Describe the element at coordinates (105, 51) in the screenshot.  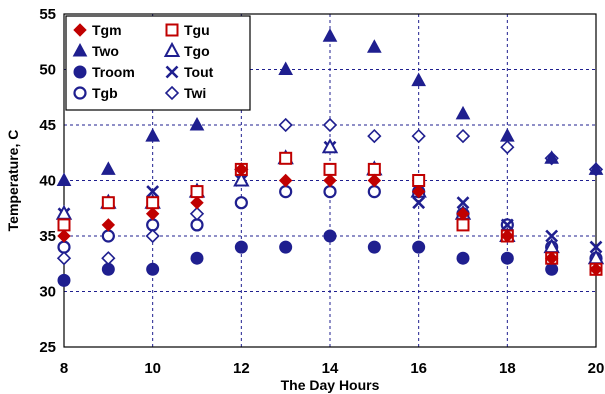
I see `legend-label-two: Two` at that location.